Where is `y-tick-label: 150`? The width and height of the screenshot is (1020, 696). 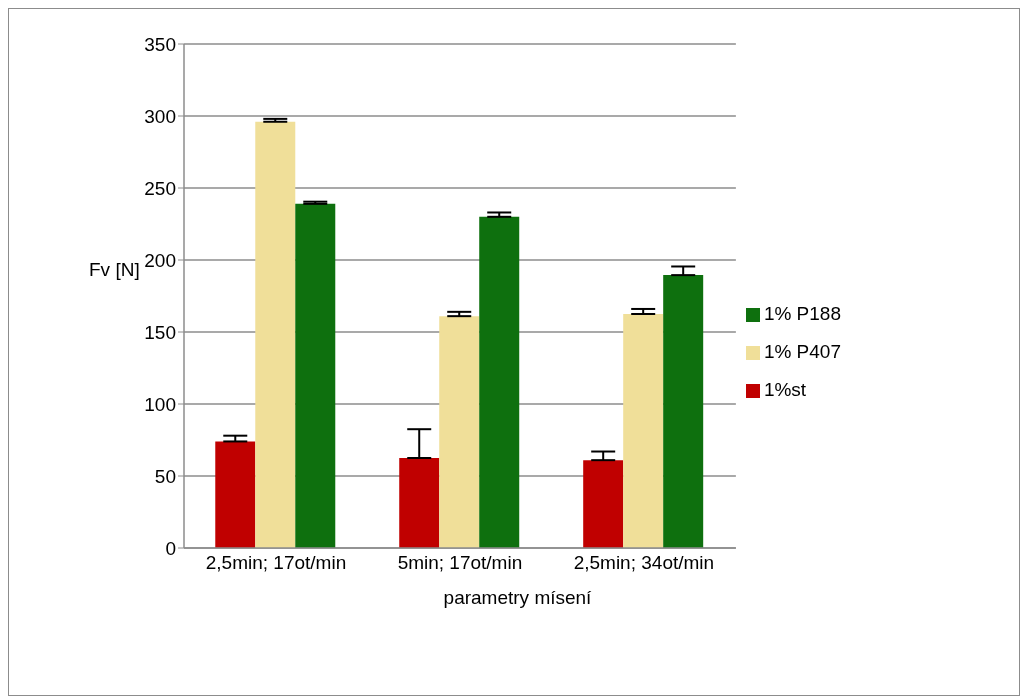 y-tick-label: 150 is located at coordinates (160, 332).